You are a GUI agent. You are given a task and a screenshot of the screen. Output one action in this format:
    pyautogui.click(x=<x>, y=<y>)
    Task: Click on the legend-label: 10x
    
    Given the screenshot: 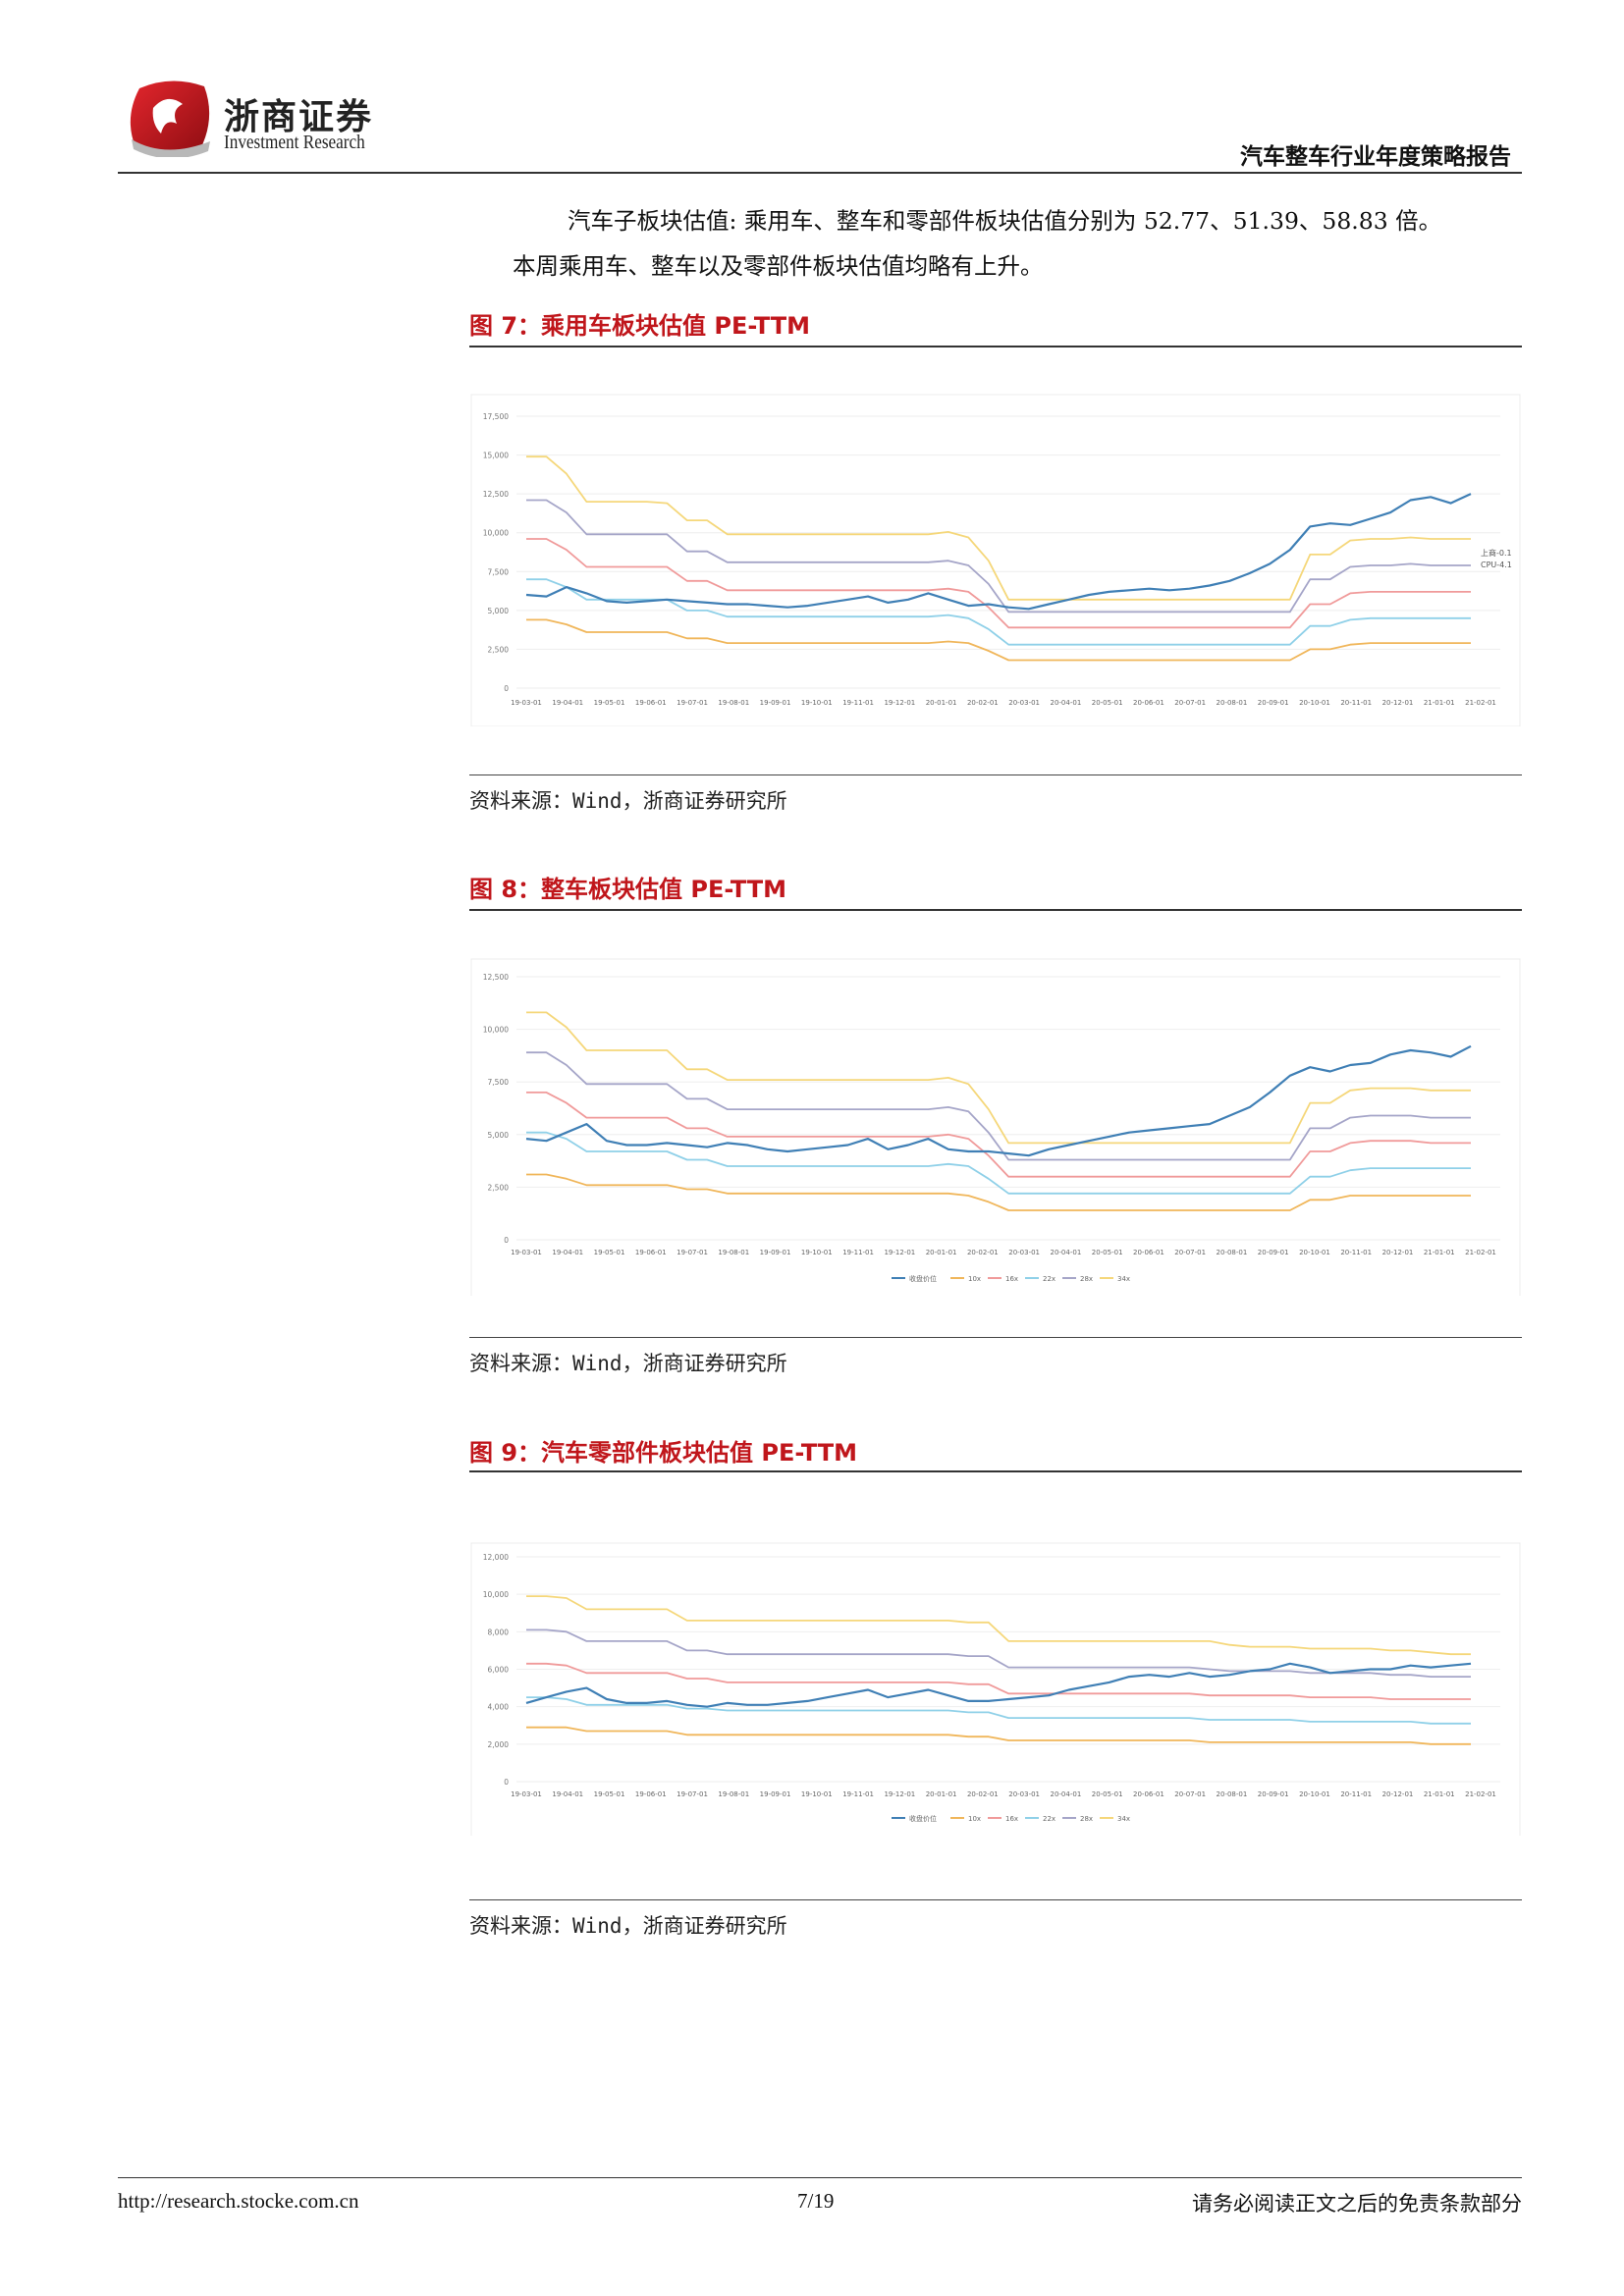 What is the action you would take?
    pyautogui.click(x=974, y=1819)
    